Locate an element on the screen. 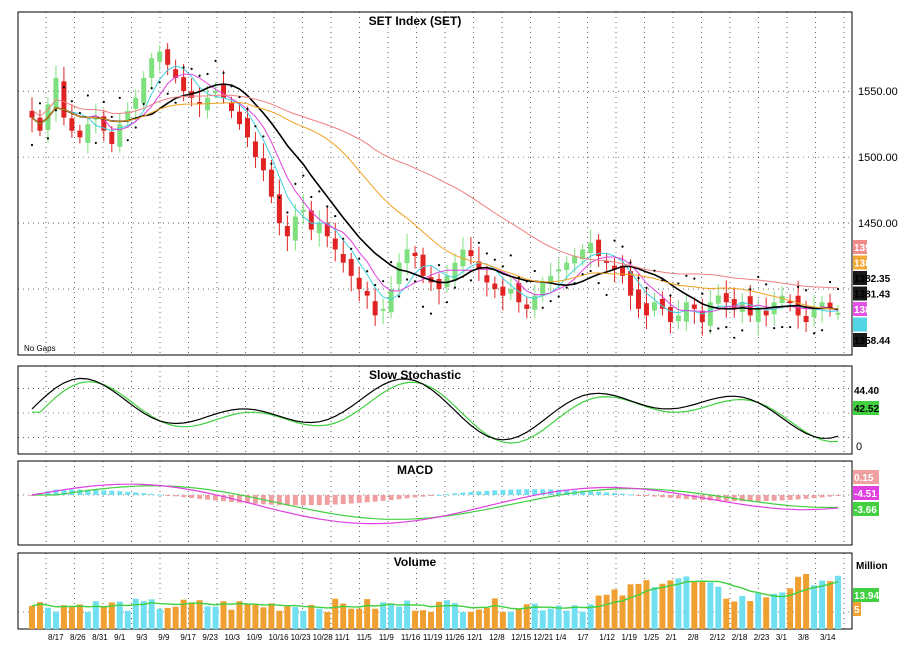  x-tick-label: 10/9 is located at coordinates (255, 637).